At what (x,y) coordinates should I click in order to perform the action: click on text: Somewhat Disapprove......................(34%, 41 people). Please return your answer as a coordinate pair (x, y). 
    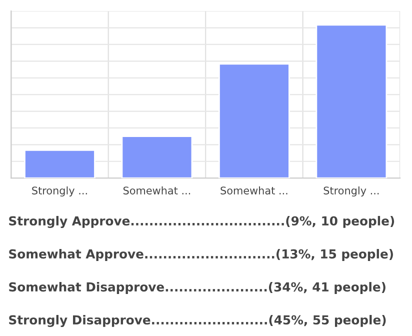
    Looking at the image, I should click on (197, 288).